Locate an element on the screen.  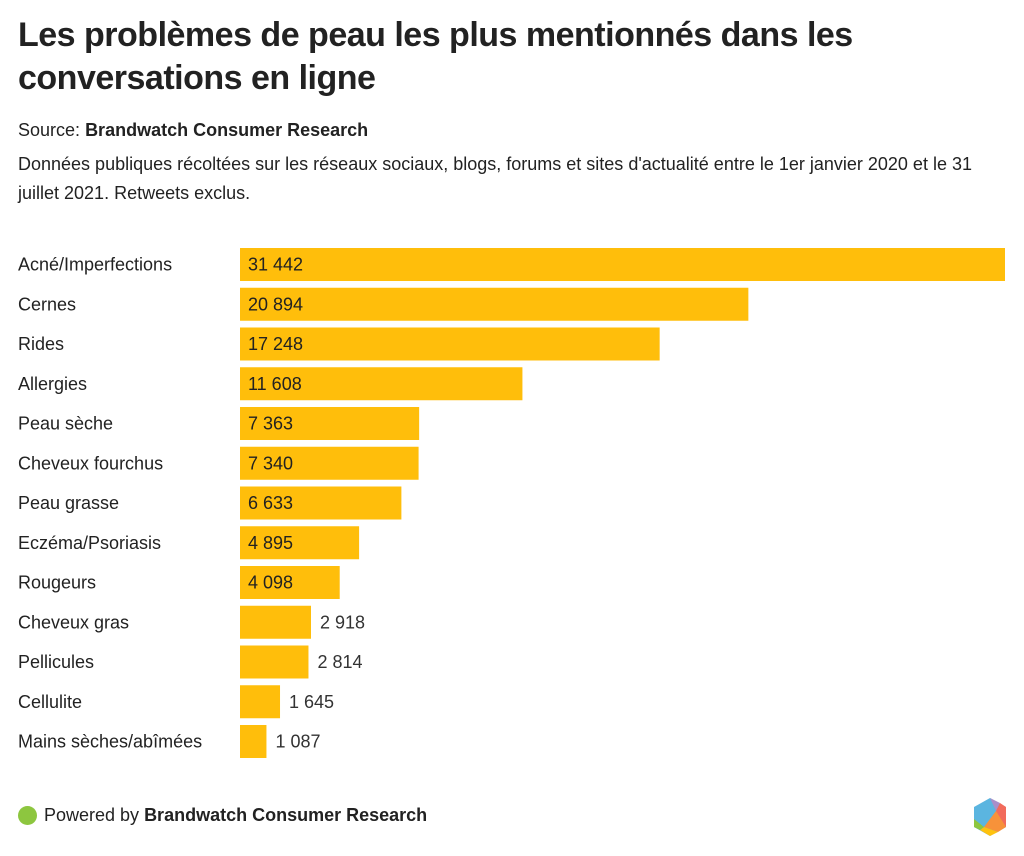
category-label: Cellulite is located at coordinates (50, 702).